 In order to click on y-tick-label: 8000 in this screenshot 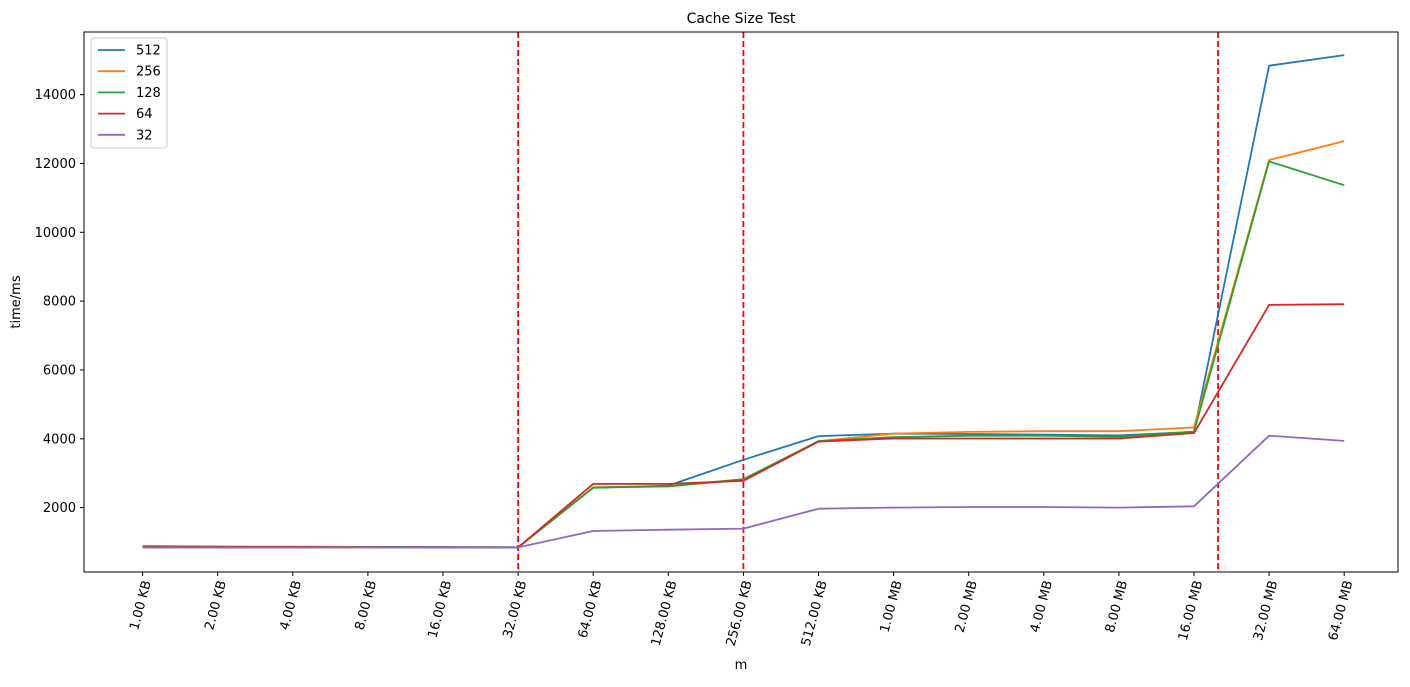, I will do `click(59, 302)`.